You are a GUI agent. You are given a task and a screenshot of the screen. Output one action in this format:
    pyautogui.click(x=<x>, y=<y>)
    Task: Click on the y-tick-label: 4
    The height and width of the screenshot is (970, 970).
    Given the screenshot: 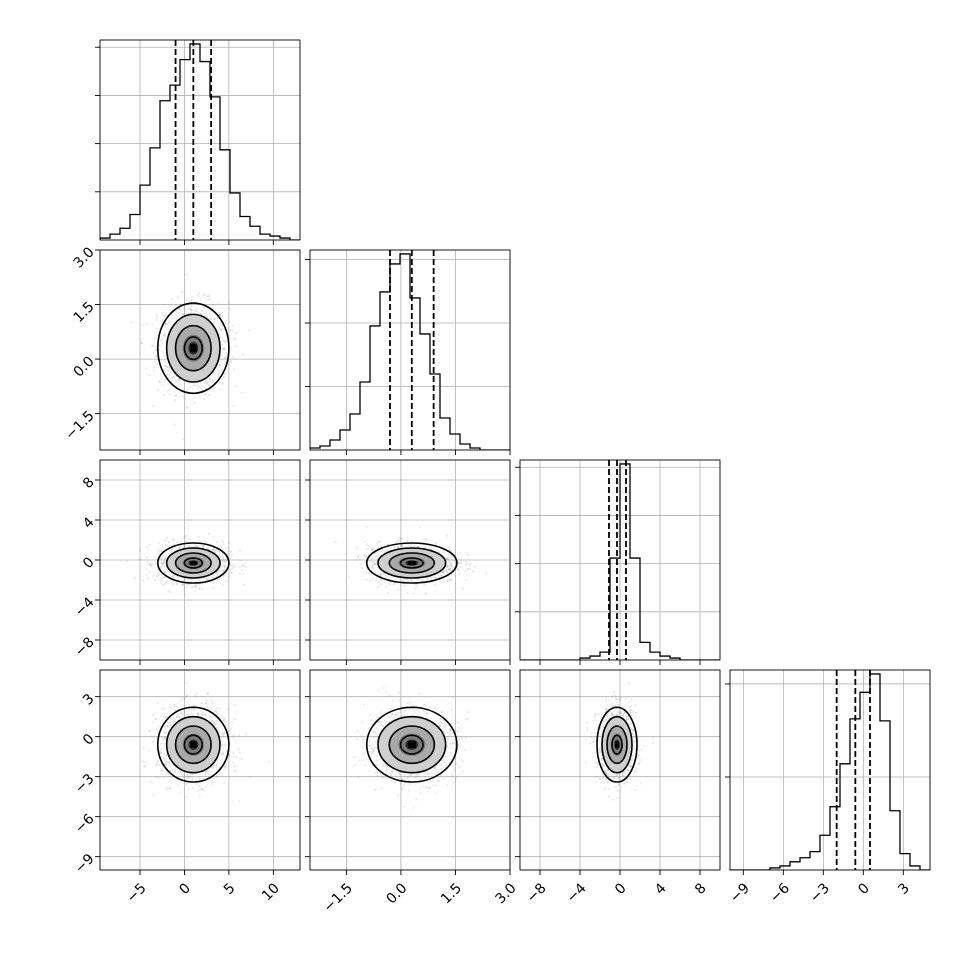 What is the action you would take?
    pyautogui.click(x=89, y=523)
    